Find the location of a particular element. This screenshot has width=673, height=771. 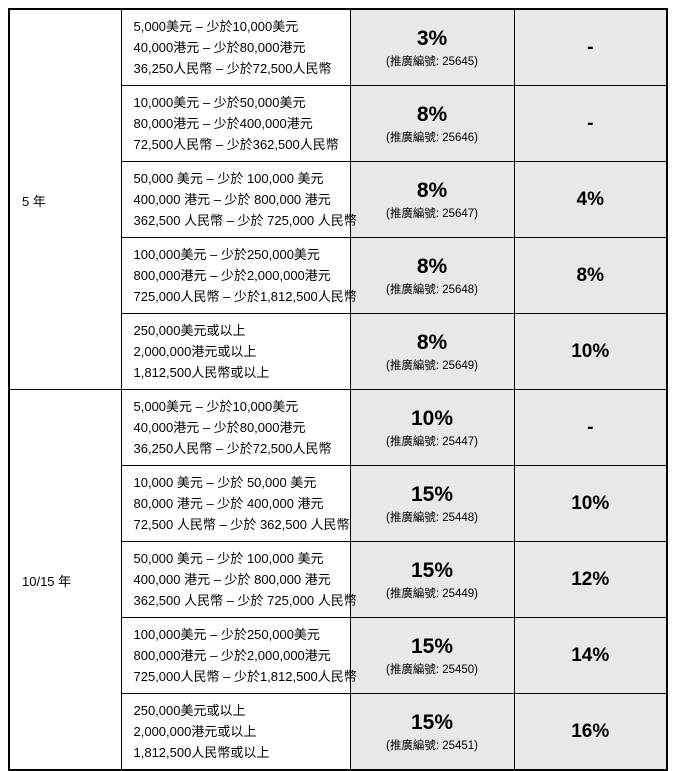

promo-code: (推廣編號: 25648) is located at coordinates (432, 289).